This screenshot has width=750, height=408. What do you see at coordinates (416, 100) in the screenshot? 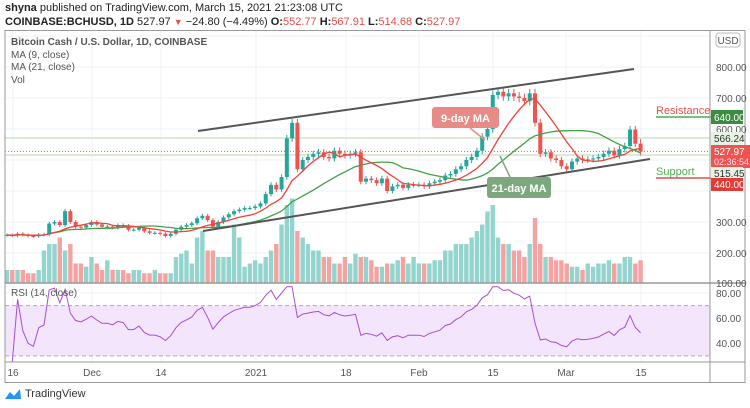
I see `upper-trendline` at bounding box center [416, 100].